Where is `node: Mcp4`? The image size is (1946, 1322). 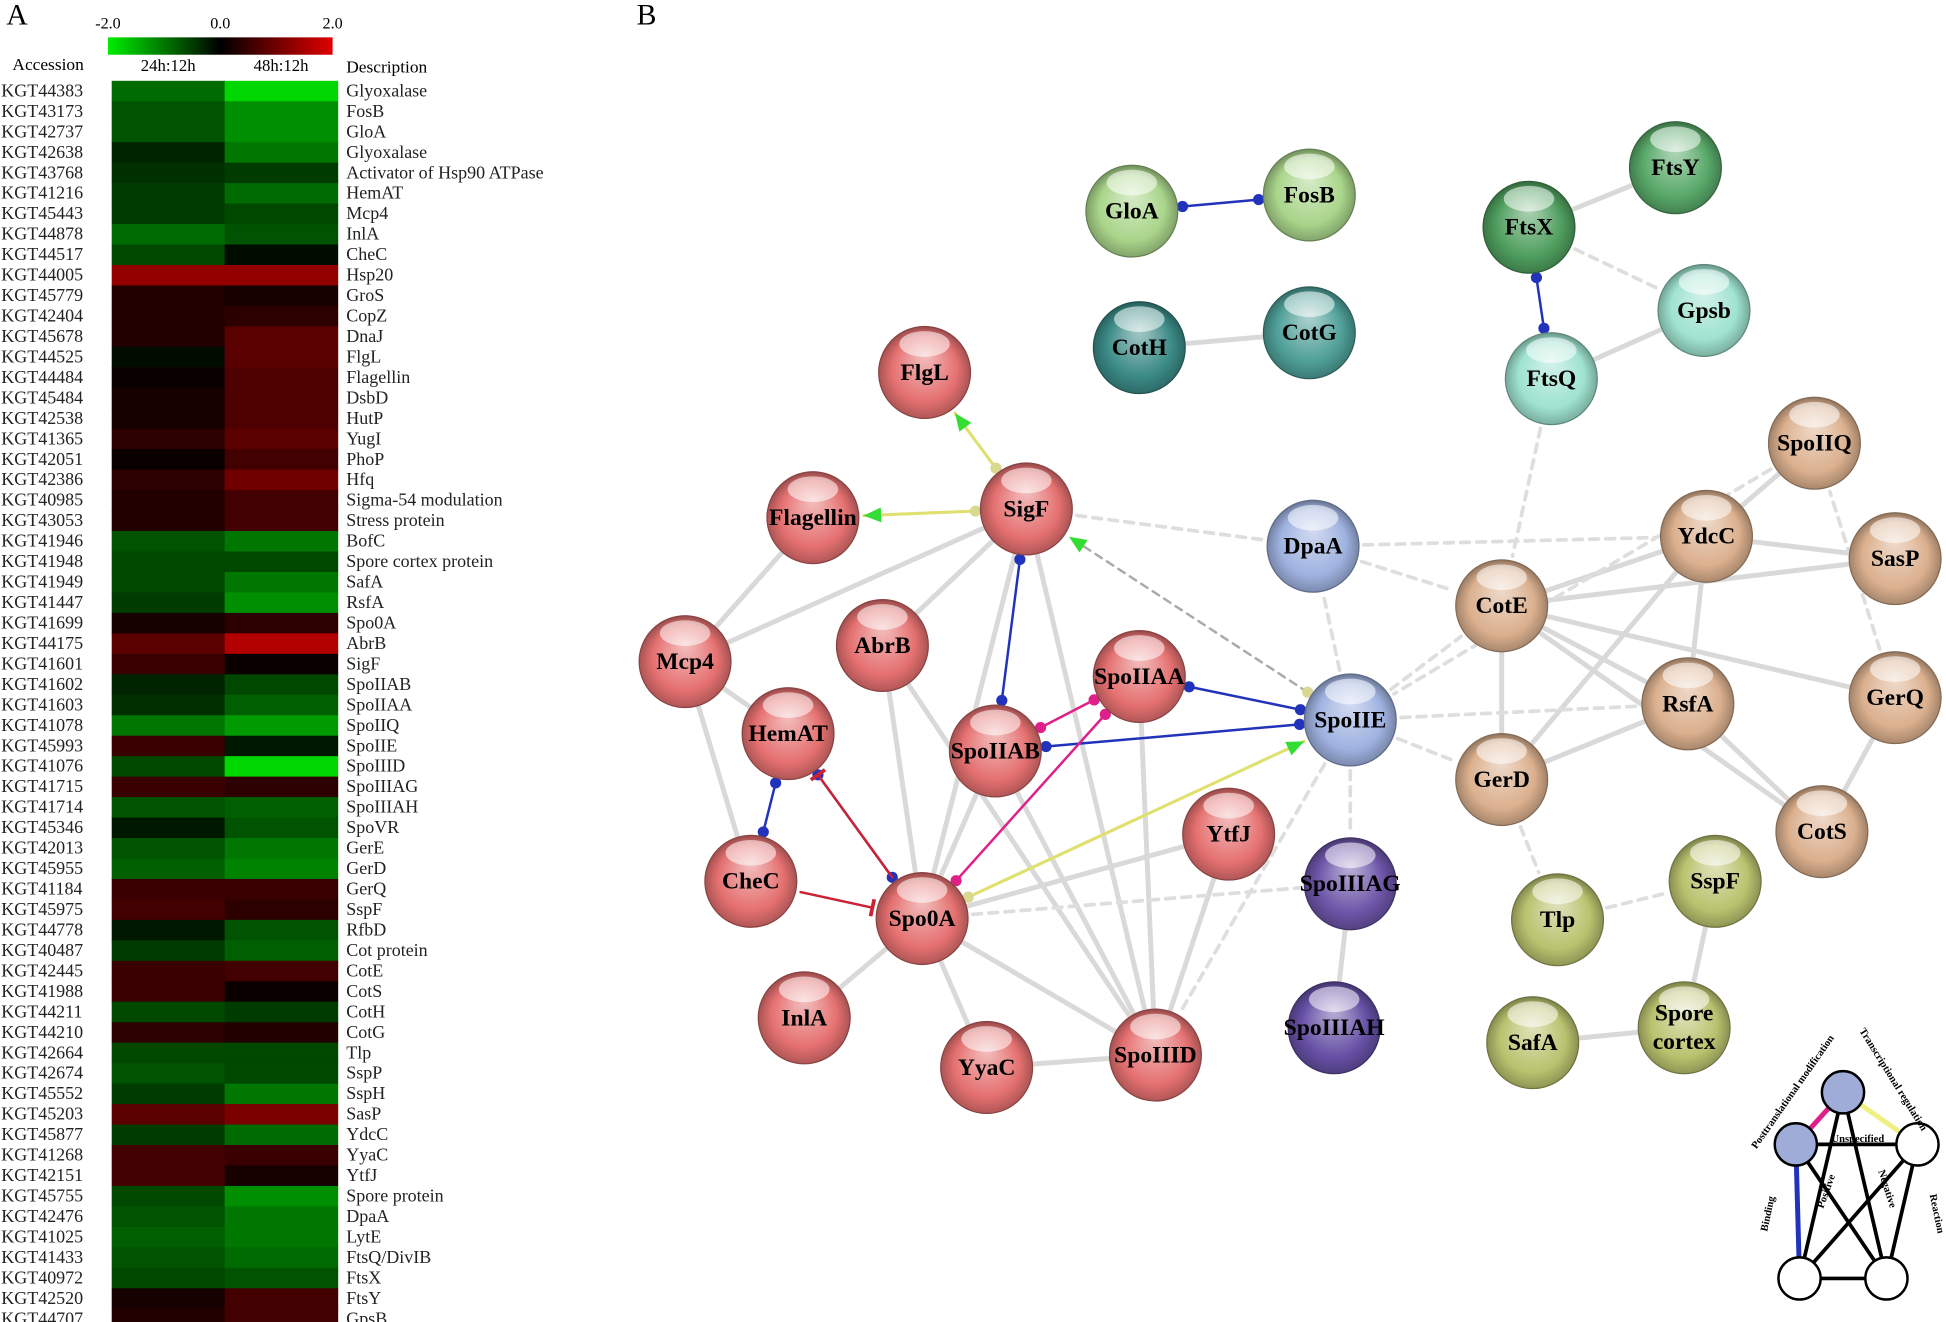
node: Mcp4 is located at coordinates (685, 662).